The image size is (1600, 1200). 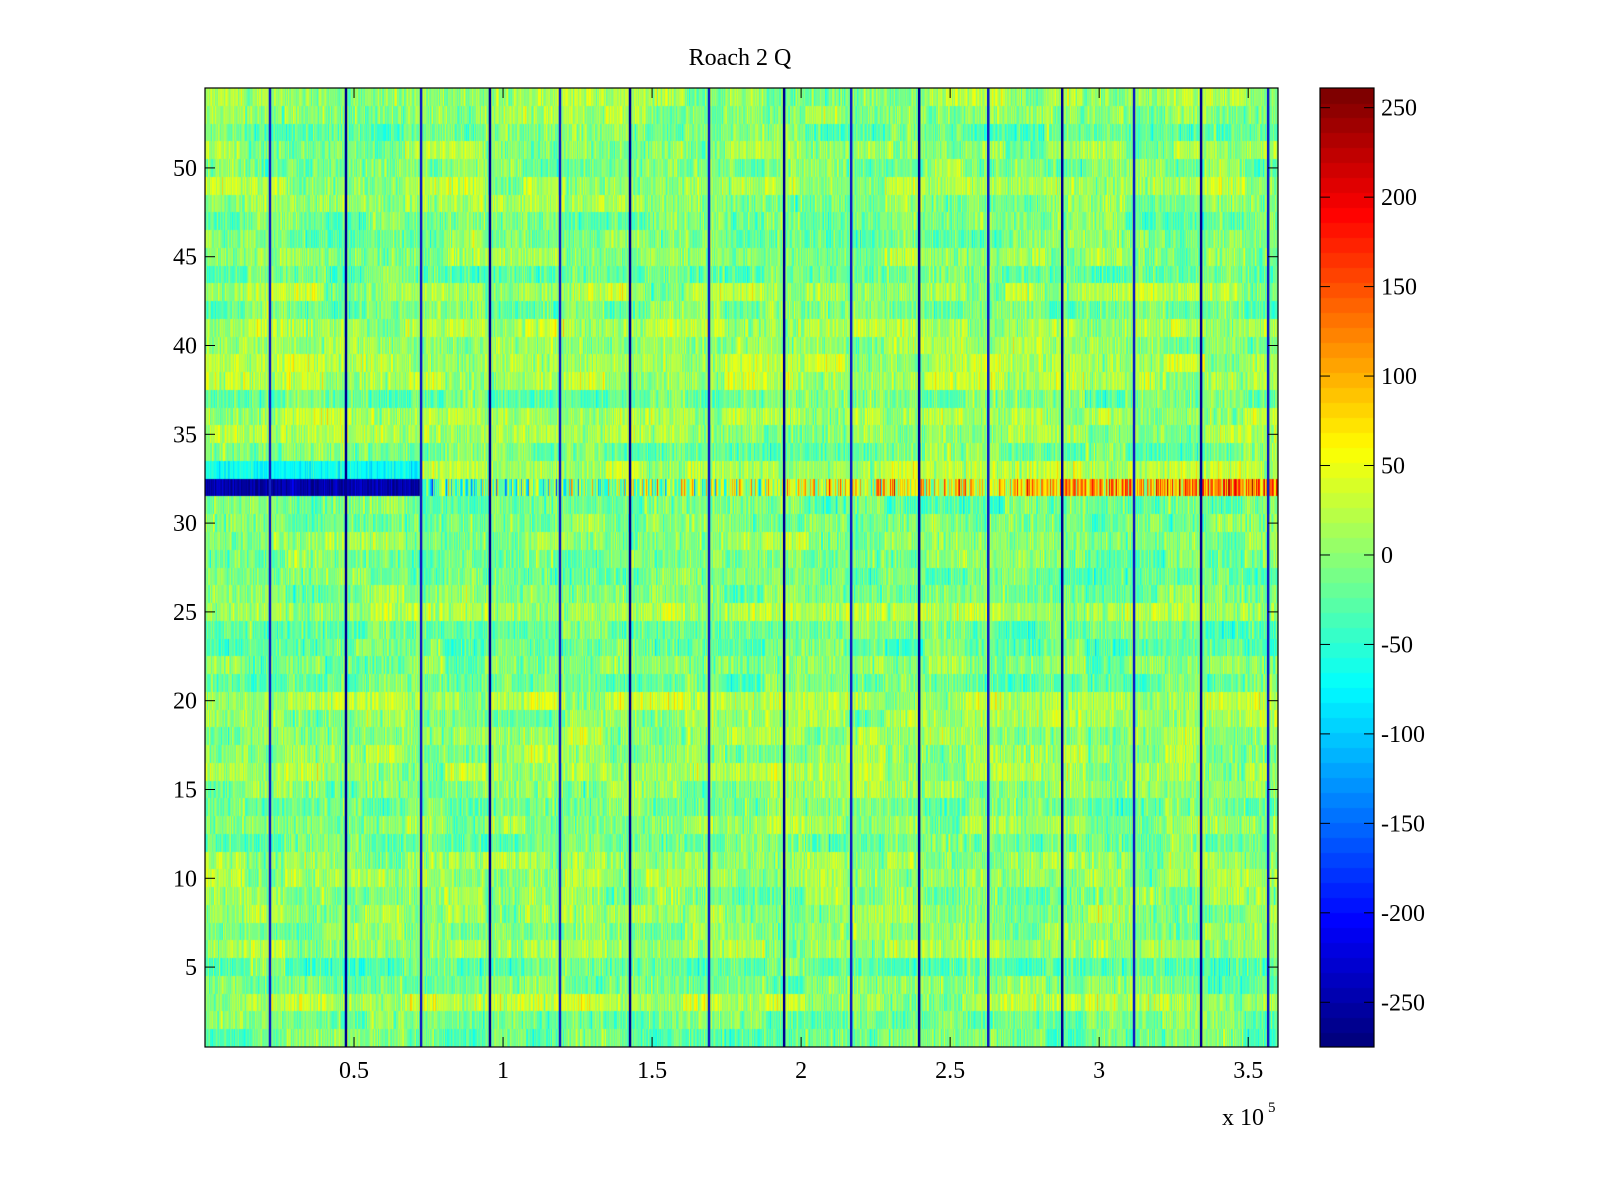 I want to click on x-tick-label: 3, so click(x=1099, y=1071).